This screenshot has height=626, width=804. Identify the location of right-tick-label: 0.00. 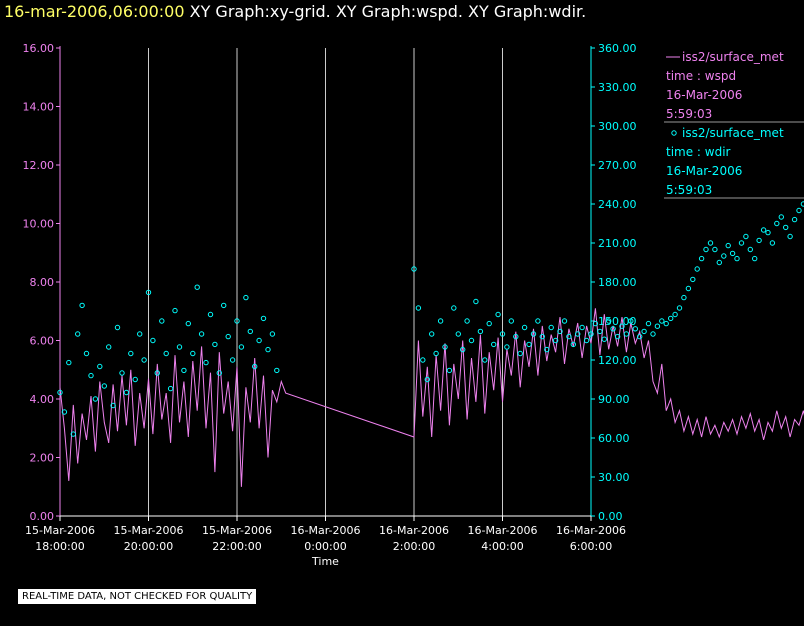
(610, 516).